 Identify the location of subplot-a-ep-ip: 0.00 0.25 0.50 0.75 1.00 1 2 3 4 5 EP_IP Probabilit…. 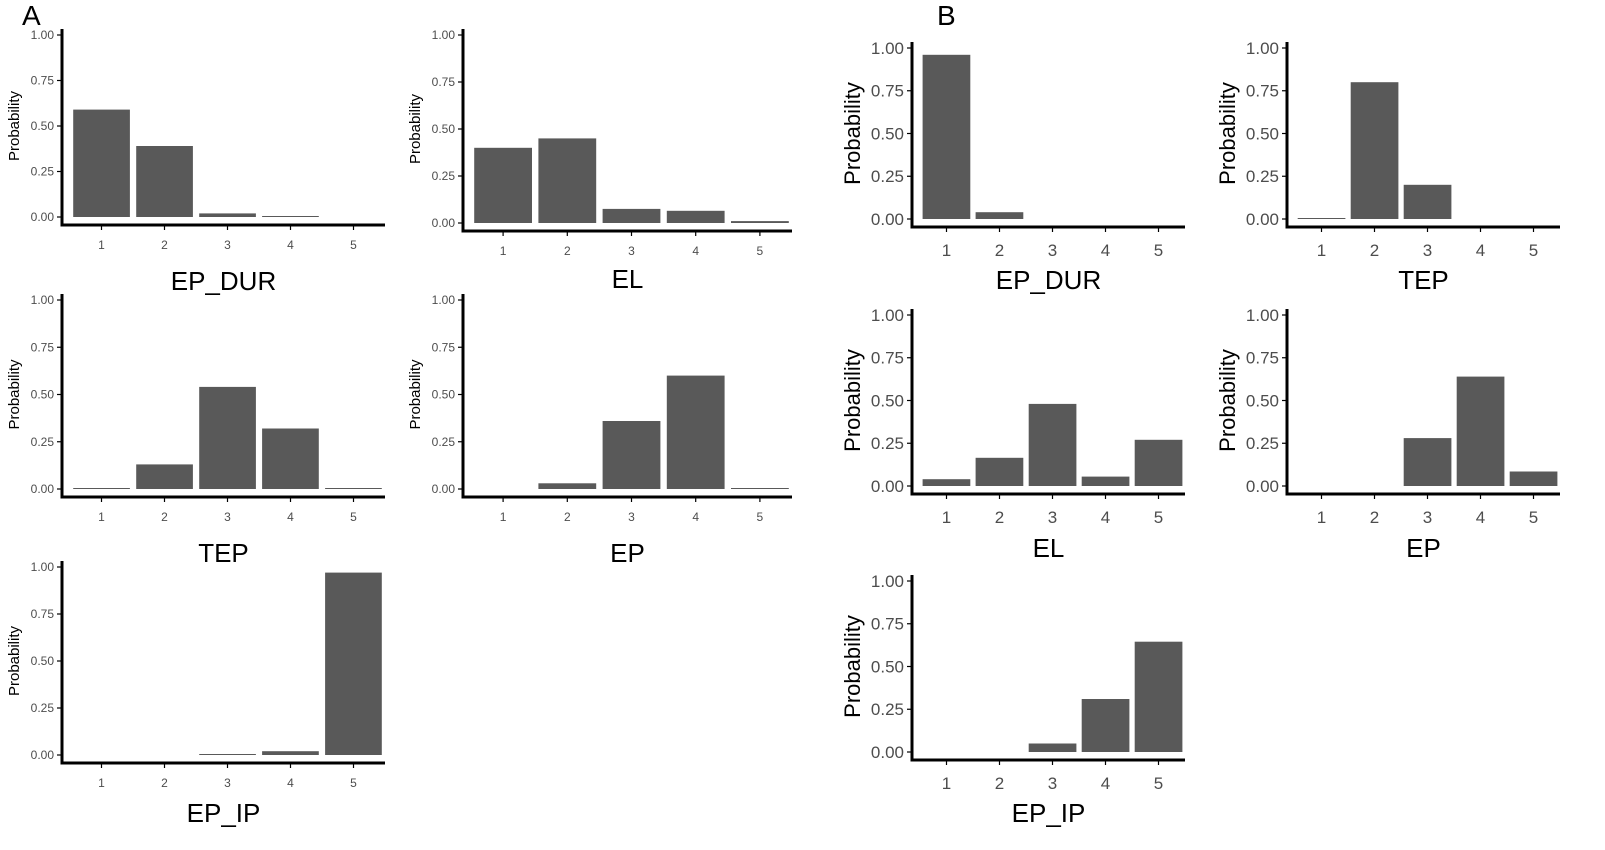
(195, 694).